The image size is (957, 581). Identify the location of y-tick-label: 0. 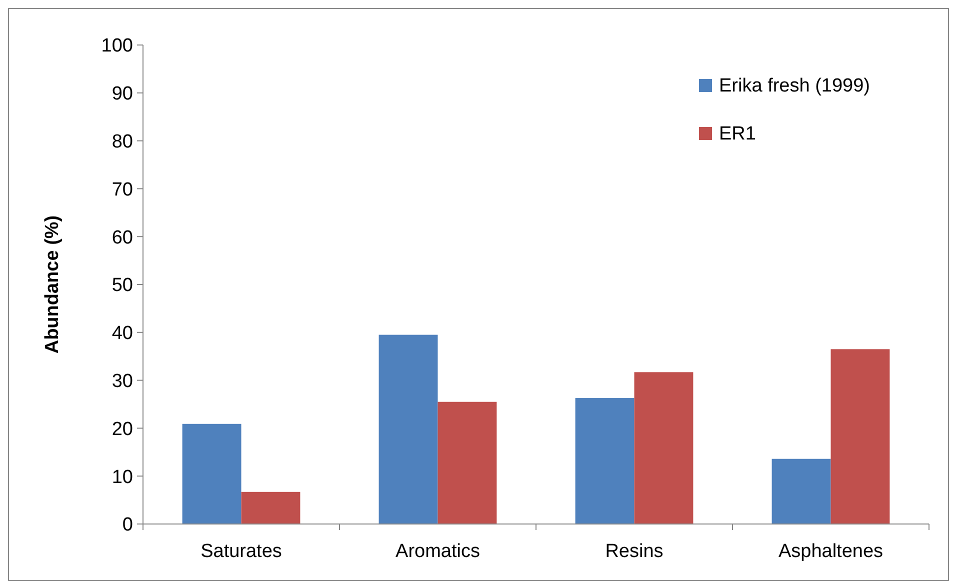
(127, 525).